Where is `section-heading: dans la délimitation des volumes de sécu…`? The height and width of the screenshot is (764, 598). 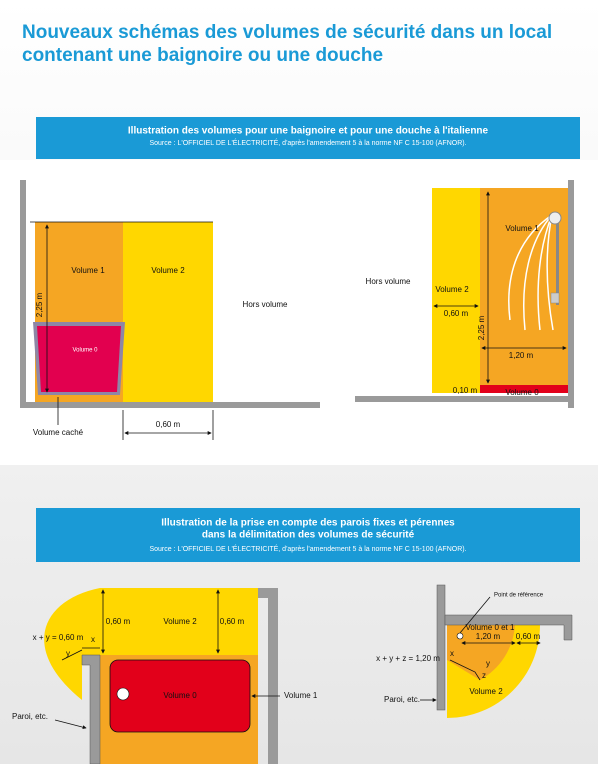 section-heading: dans la délimitation des volumes de sécu… is located at coordinates (308, 535).